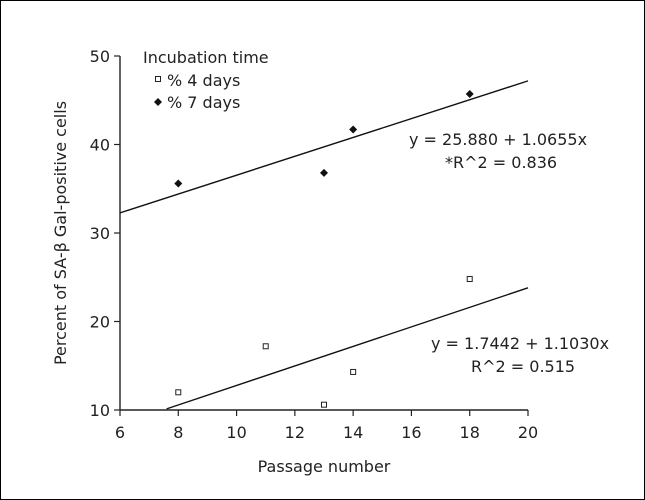  What do you see at coordinates (470, 432) in the screenshot?
I see `x-tick-label: 18` at bounding box center [470, 432].